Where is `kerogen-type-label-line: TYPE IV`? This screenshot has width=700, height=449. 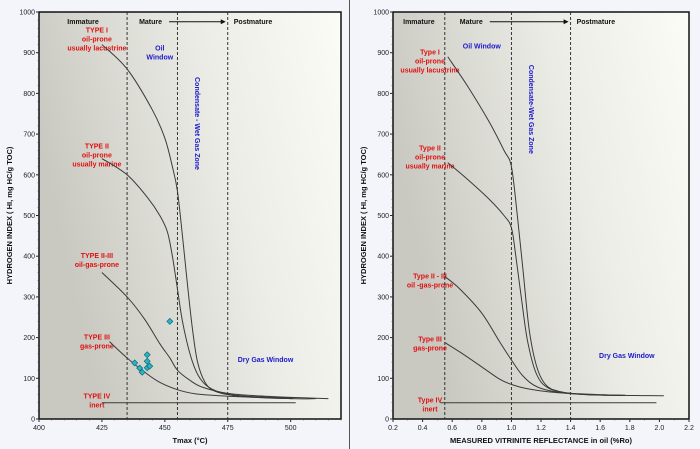 kerogen-type-label-line: TYPE IV is located at coordinates (96, 397).